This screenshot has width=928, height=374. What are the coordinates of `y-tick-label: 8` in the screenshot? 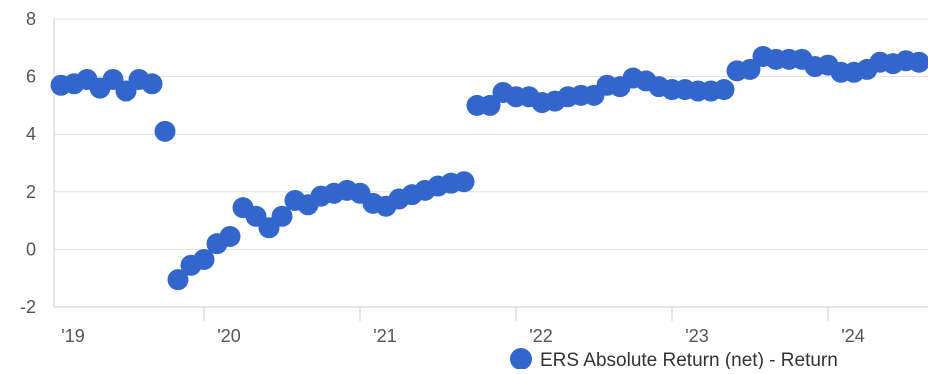 It's located at (31, 19).